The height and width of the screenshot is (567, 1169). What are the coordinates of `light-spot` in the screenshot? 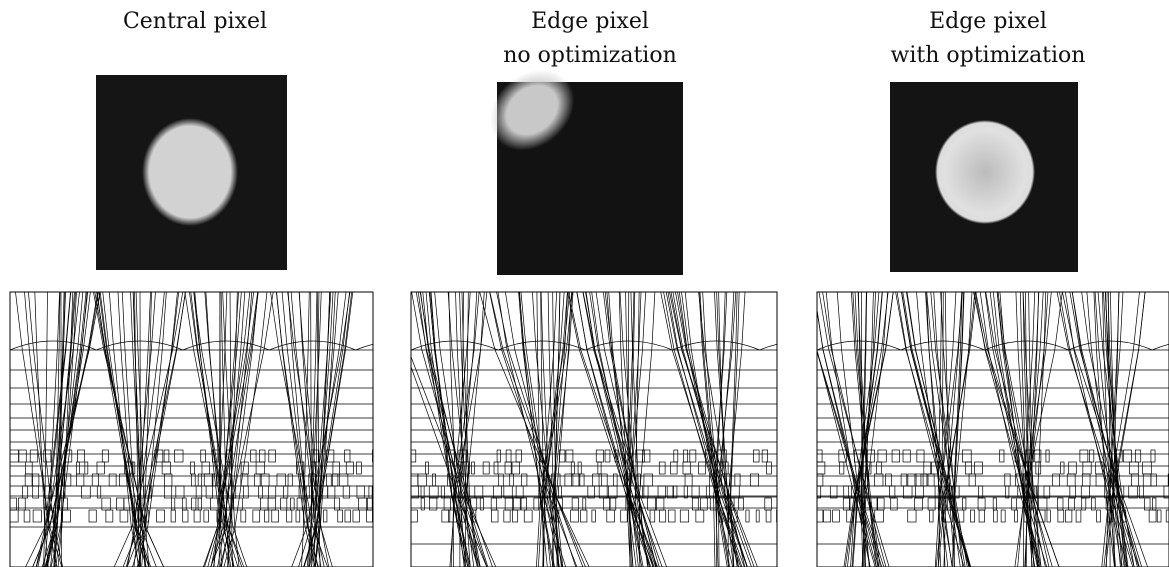 It's located at (190, 172).